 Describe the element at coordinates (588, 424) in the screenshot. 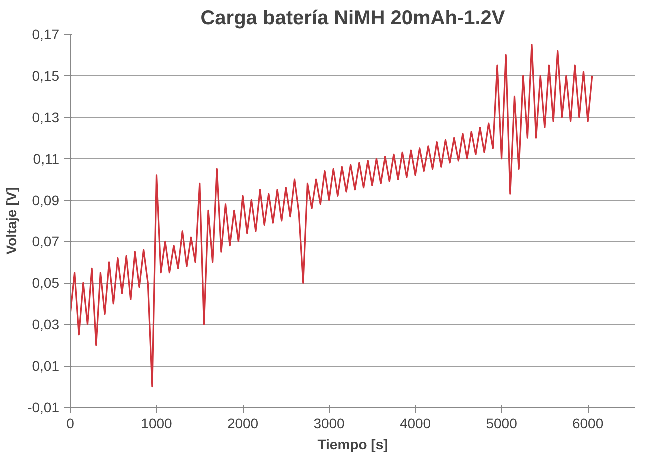

I see `x-tick-label: 6000` at that location.